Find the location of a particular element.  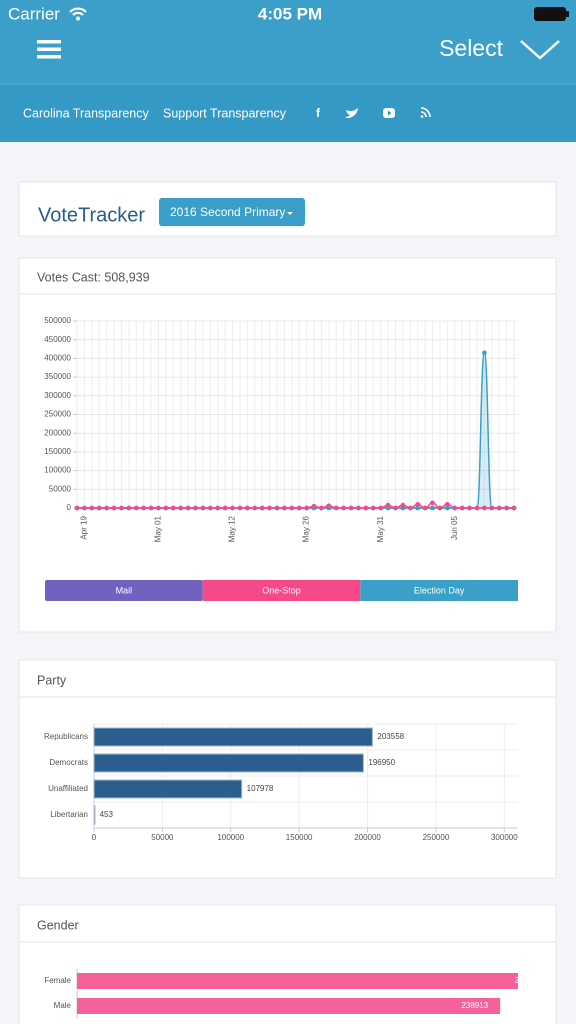

y-tick-label: 50000 is located at coordinates (60, 488).